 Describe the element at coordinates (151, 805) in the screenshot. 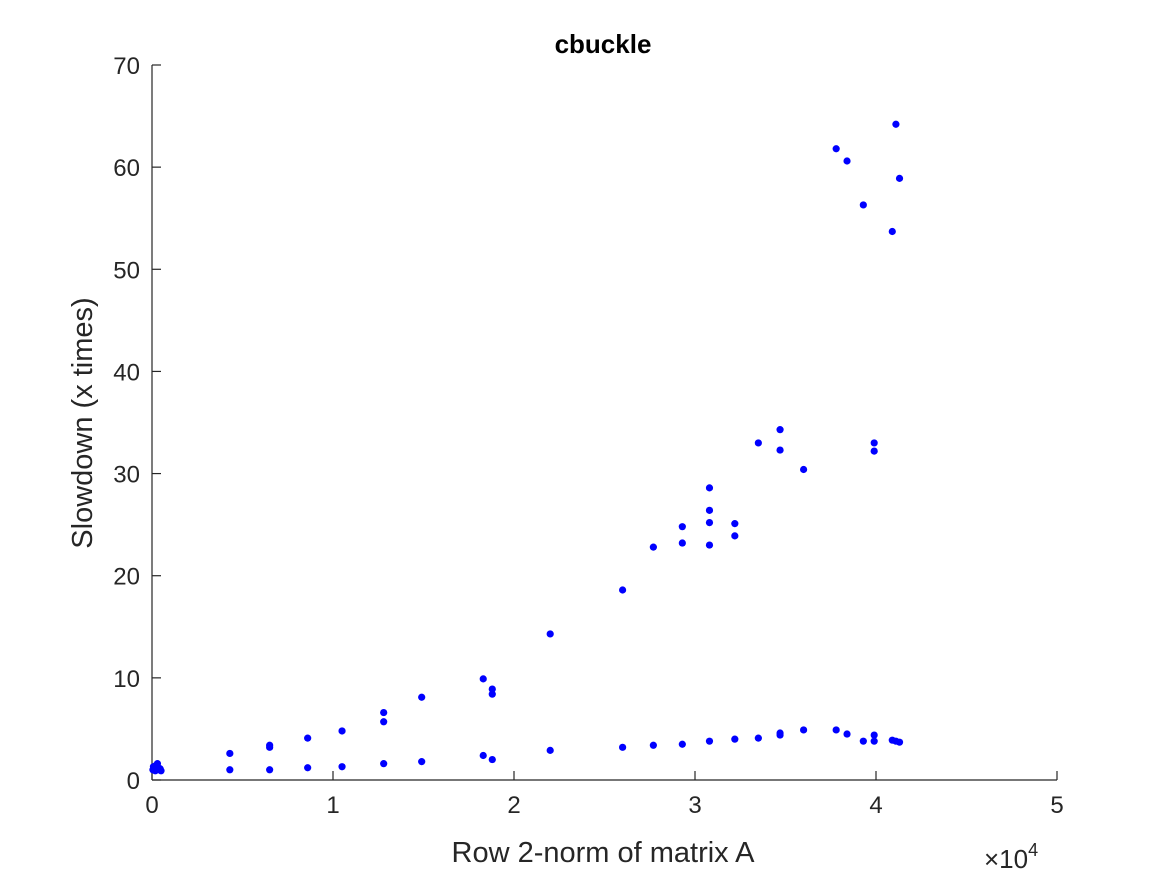

I see `x-tick-label: 0` at that location.